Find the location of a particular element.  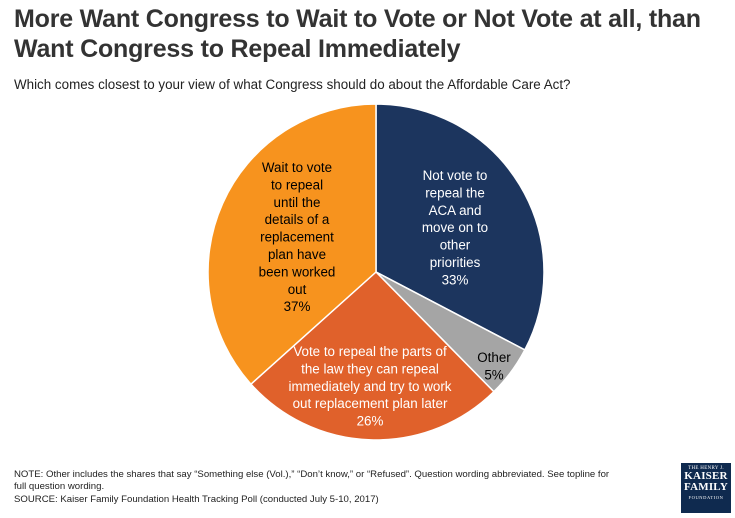

slice-label-line: the law they can repeal is located at coordinates (370, 368).